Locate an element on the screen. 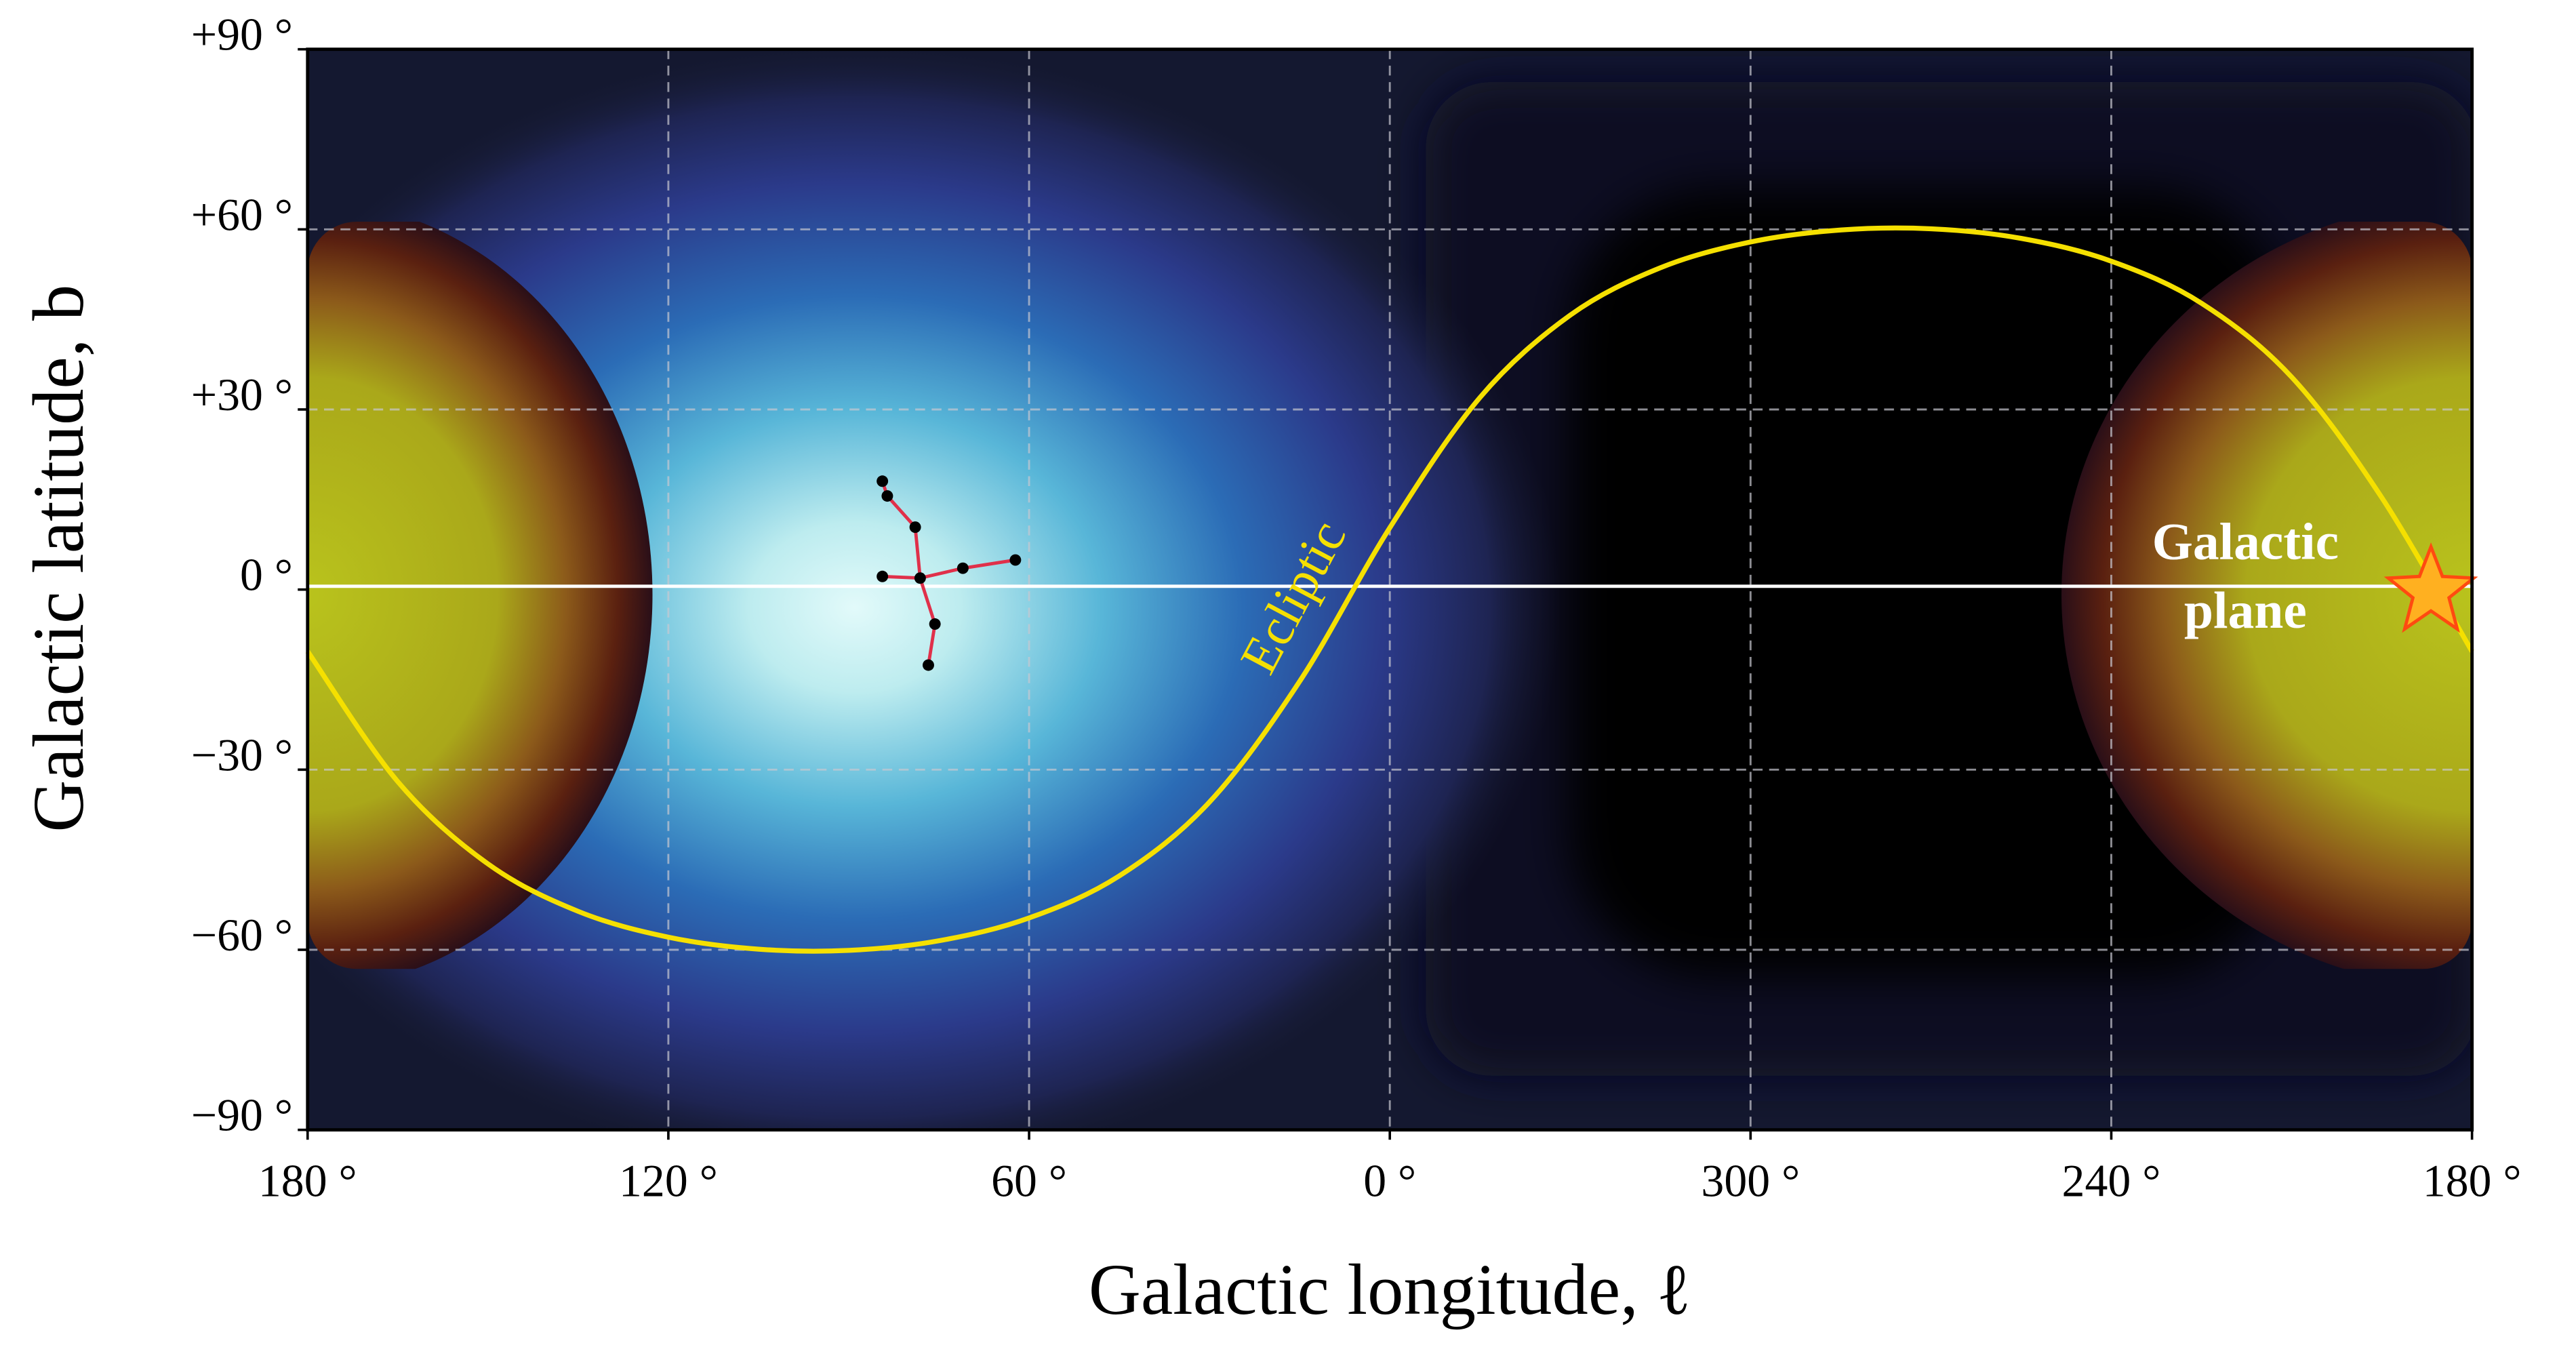  x-tick-label: 300 ° is located at coordinates (1750, 1181).